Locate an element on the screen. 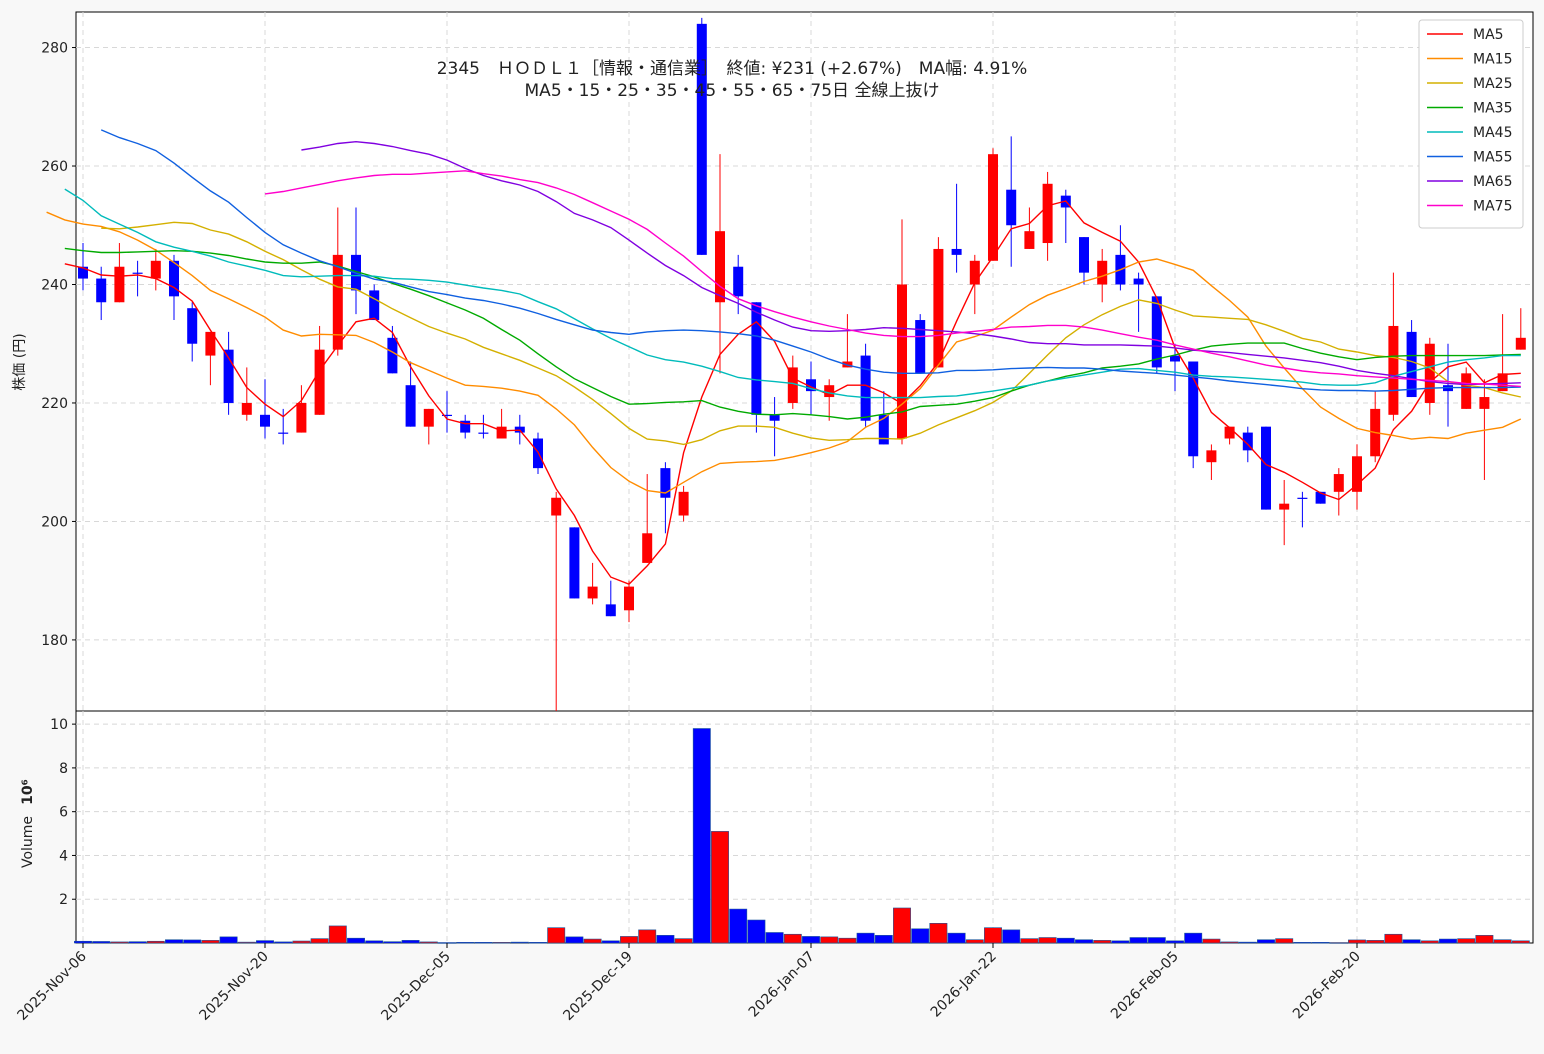  time-tick-label: 2026-Jan-22 is located at coordinates (964, 985).